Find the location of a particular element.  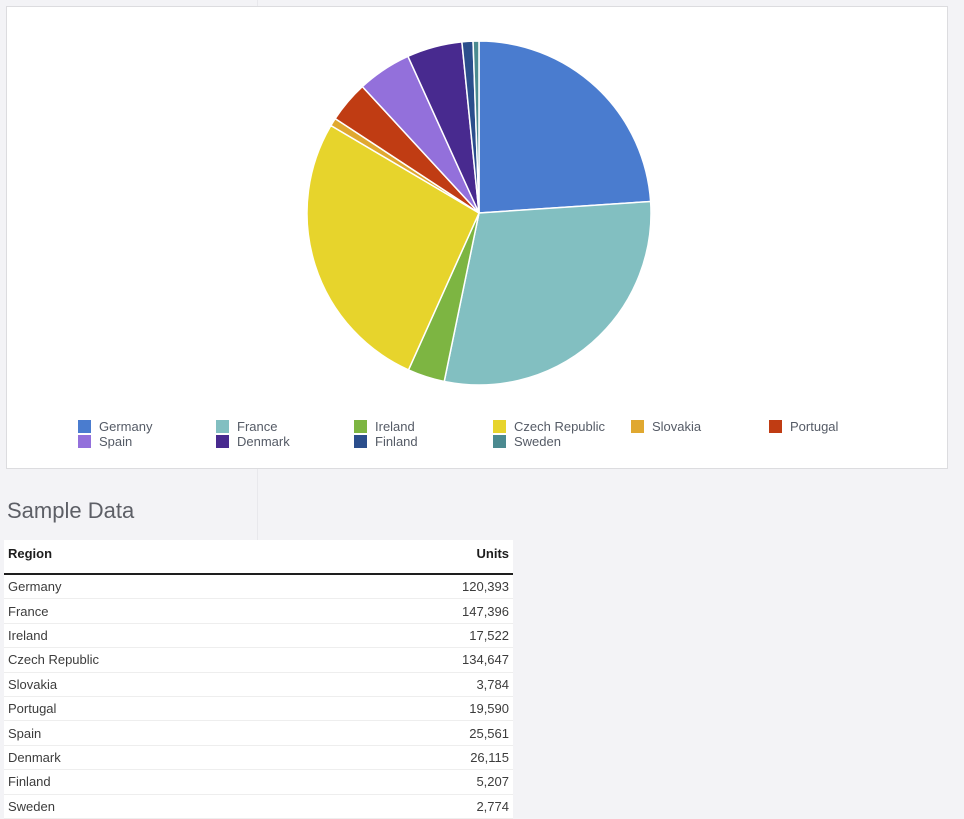

legend-label: Sweden is located at coordinates (537, 441).